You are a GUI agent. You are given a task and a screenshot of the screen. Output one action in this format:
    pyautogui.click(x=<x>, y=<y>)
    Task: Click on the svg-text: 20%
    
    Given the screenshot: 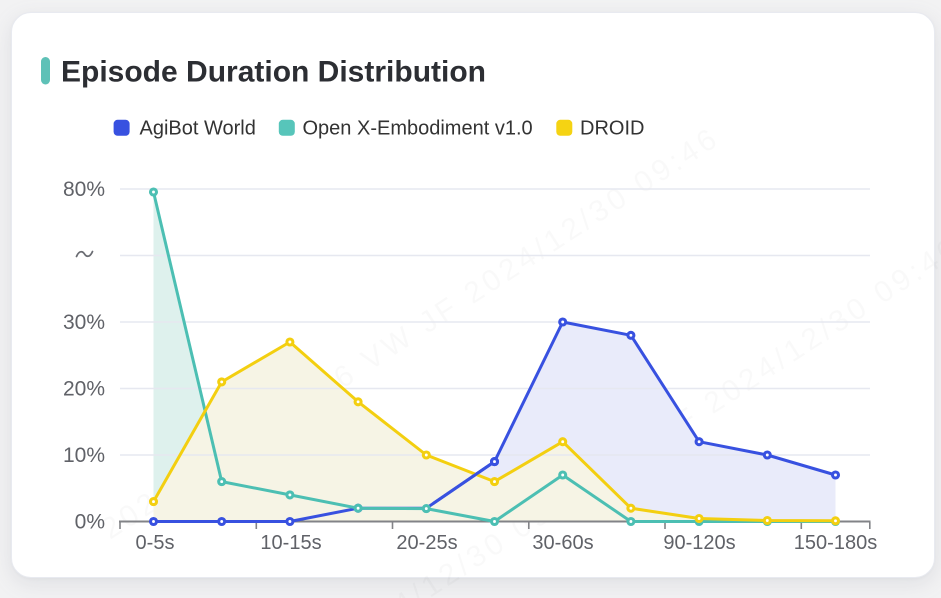 What is the action you would take?
    pyautogui.click(x=84, y=389)
    